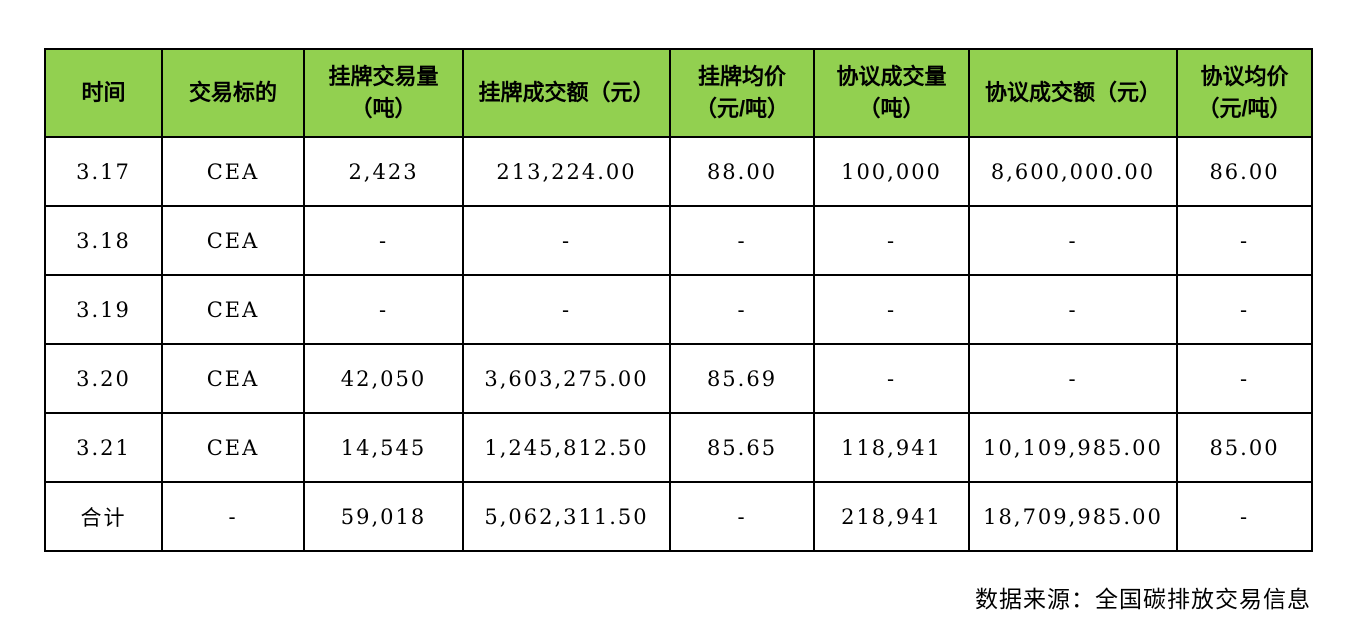 The image size is (1356, 627). What do you see at coordinates (566, 93) in the screenshot?
I see `header-cell-listed-amount: 挂牌成交额（元）` at bounding box center [566, 93].